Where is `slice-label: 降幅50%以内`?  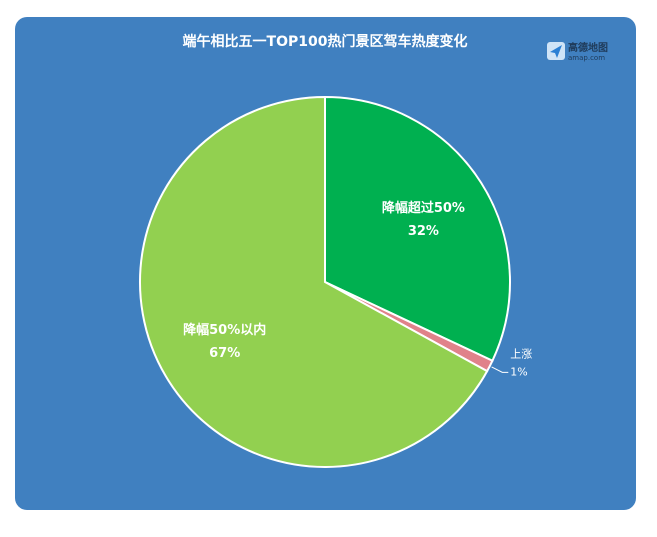
slice-label: 降幅50%以内 is located at coordinates (224, 330).